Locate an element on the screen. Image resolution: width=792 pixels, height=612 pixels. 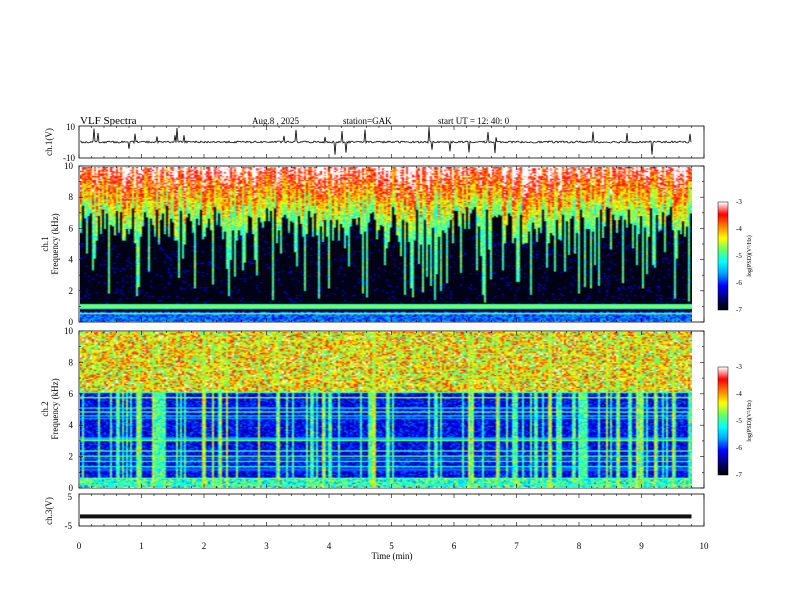
ch1-trace is located at coordinates (386, 141).